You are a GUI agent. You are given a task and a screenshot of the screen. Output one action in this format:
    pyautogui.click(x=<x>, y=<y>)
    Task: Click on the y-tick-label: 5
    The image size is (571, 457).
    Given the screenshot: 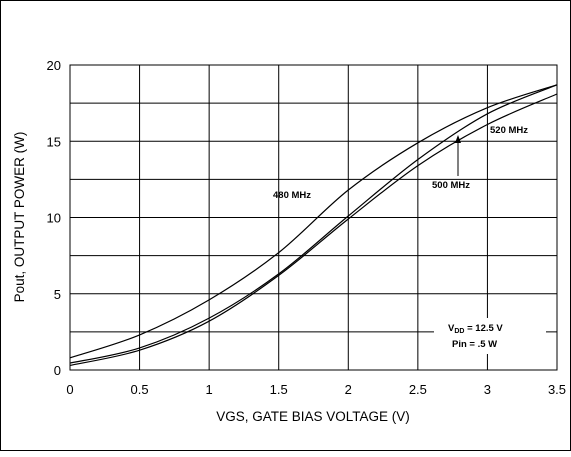 What is the action you would take?
    pyautogui.click(x=57, y=294)
    